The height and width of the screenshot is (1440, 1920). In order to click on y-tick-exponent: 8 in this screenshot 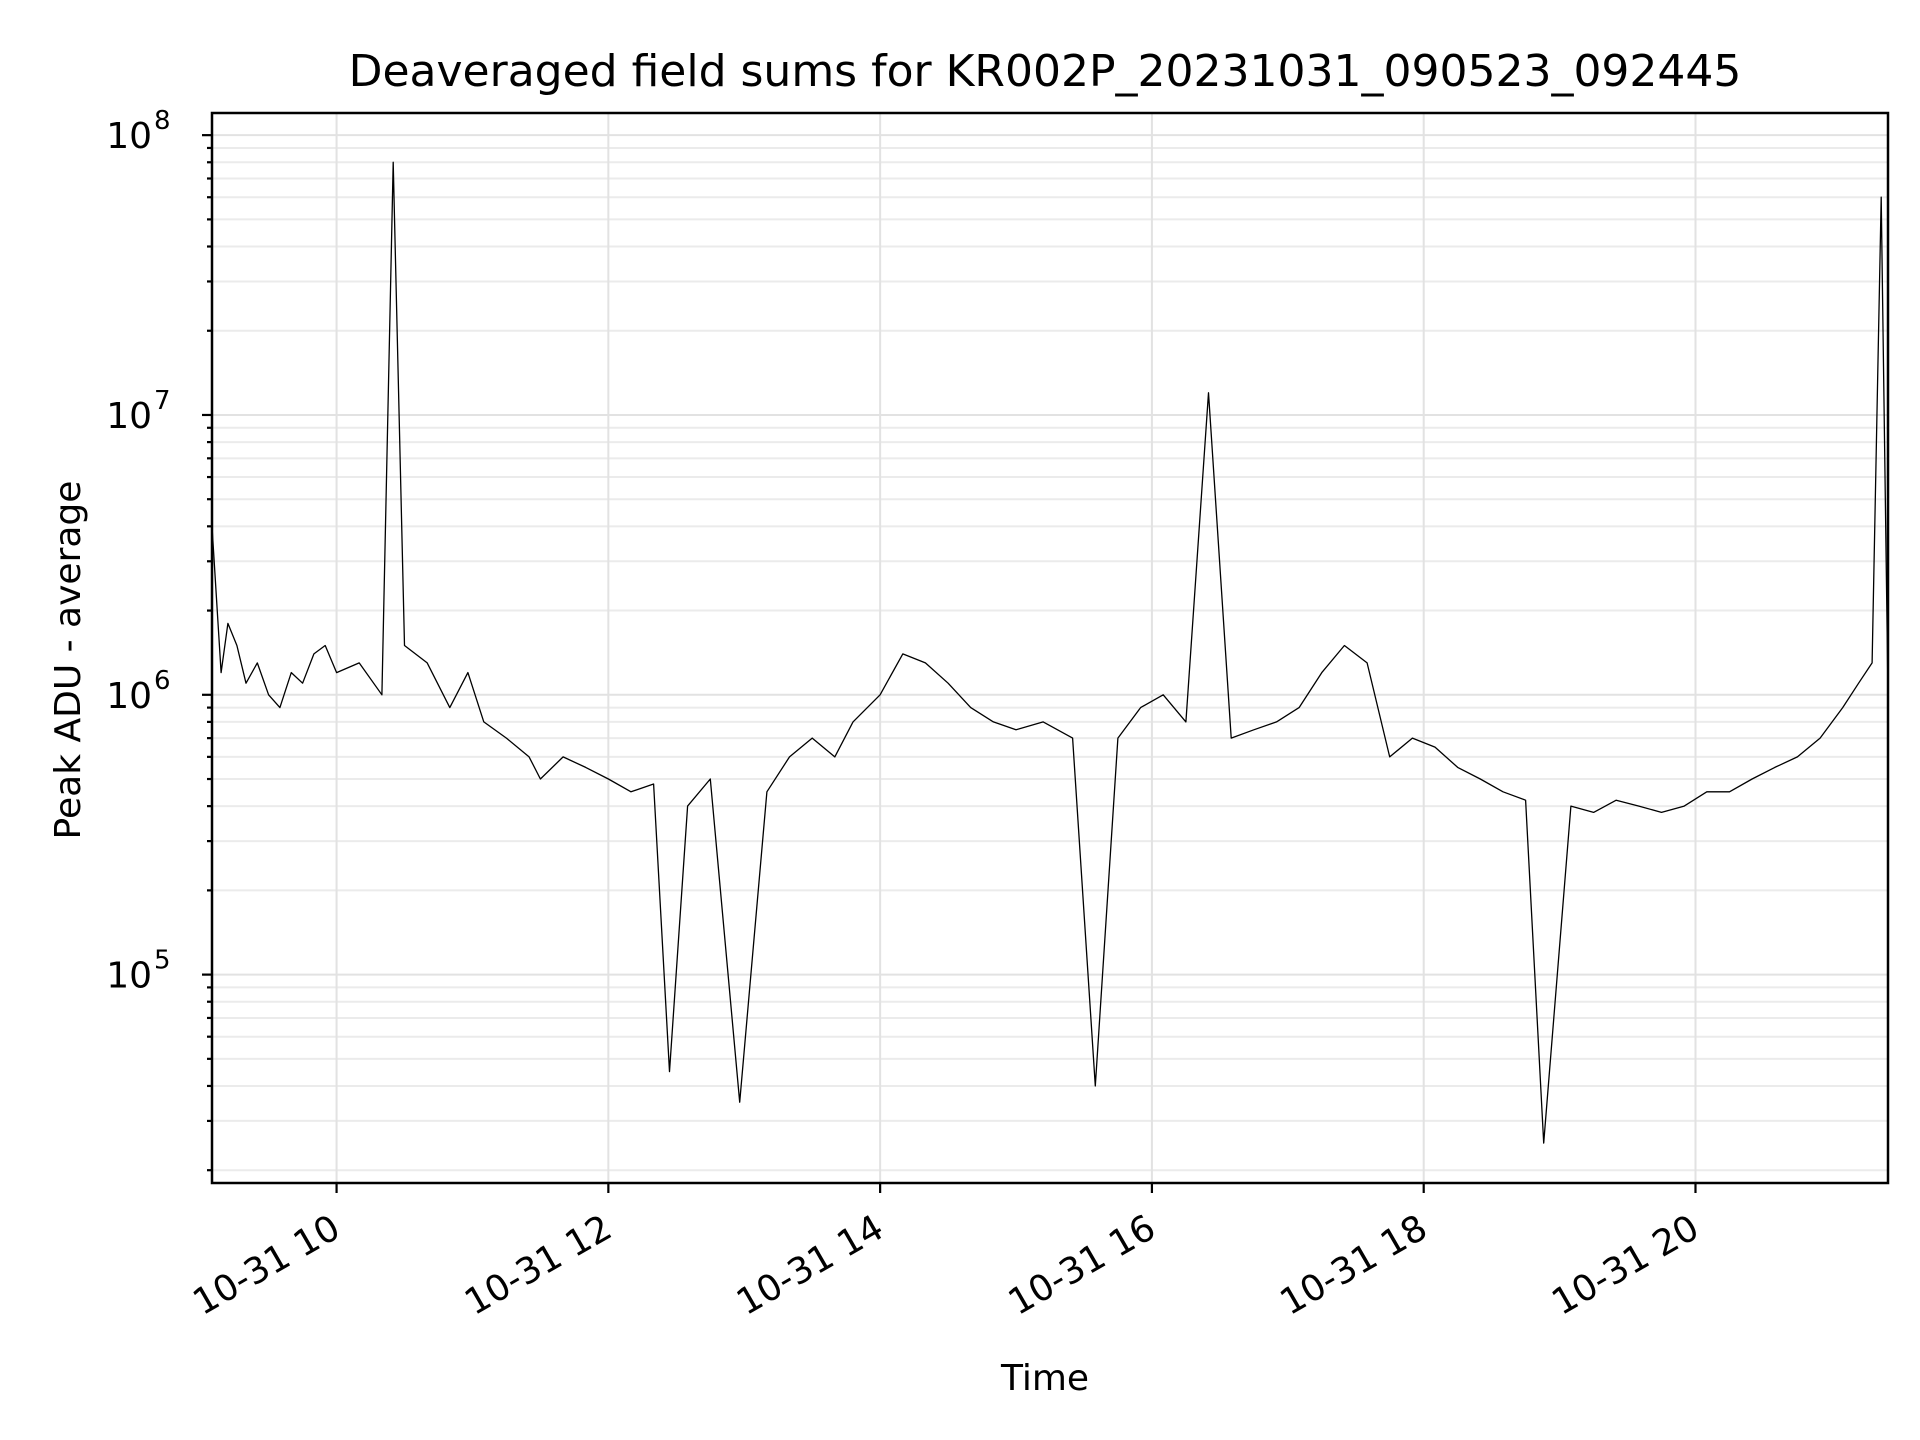, I will do `click(162, 121)`.